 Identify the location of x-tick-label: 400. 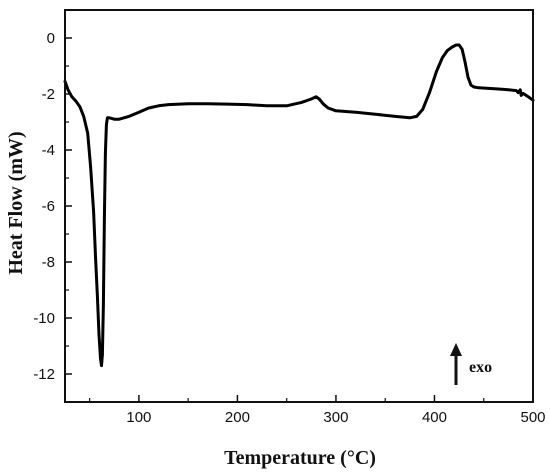
(434, 417).